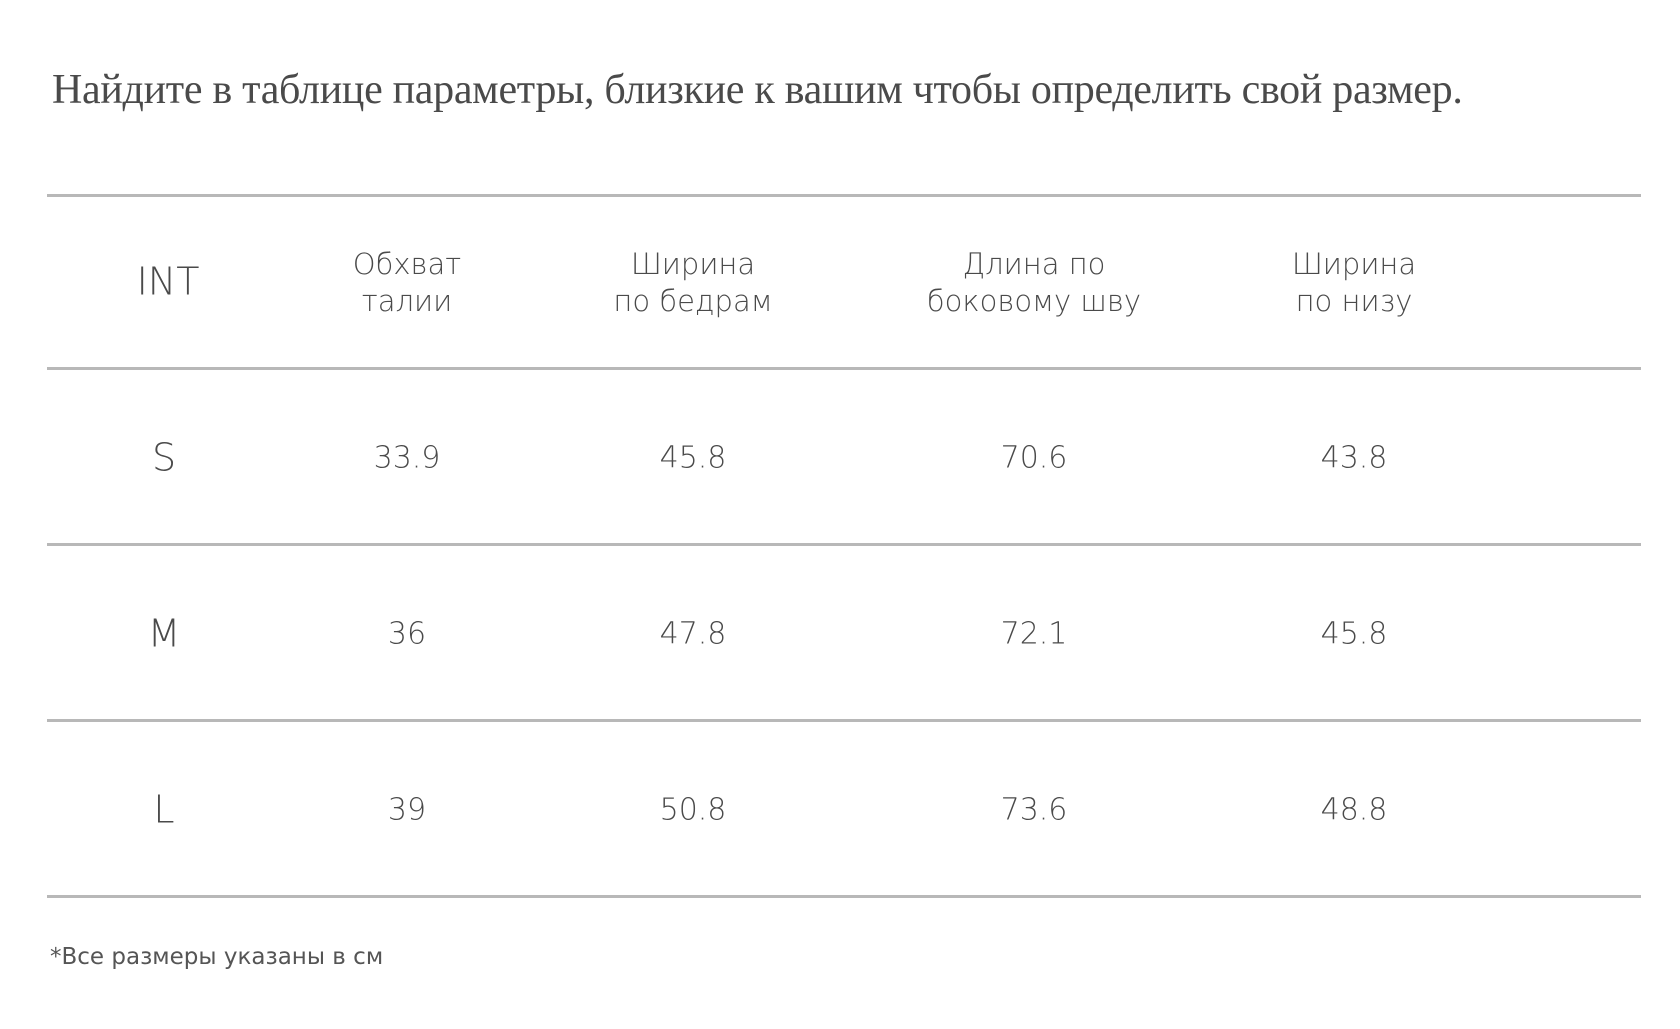 The height and width of the screenshot is (1029, 1680). What do you see at coordinates (692, 283) in the screenshot?
I see `header-hip-width: Ширина по бедрам` at bounding box center [692, 283].